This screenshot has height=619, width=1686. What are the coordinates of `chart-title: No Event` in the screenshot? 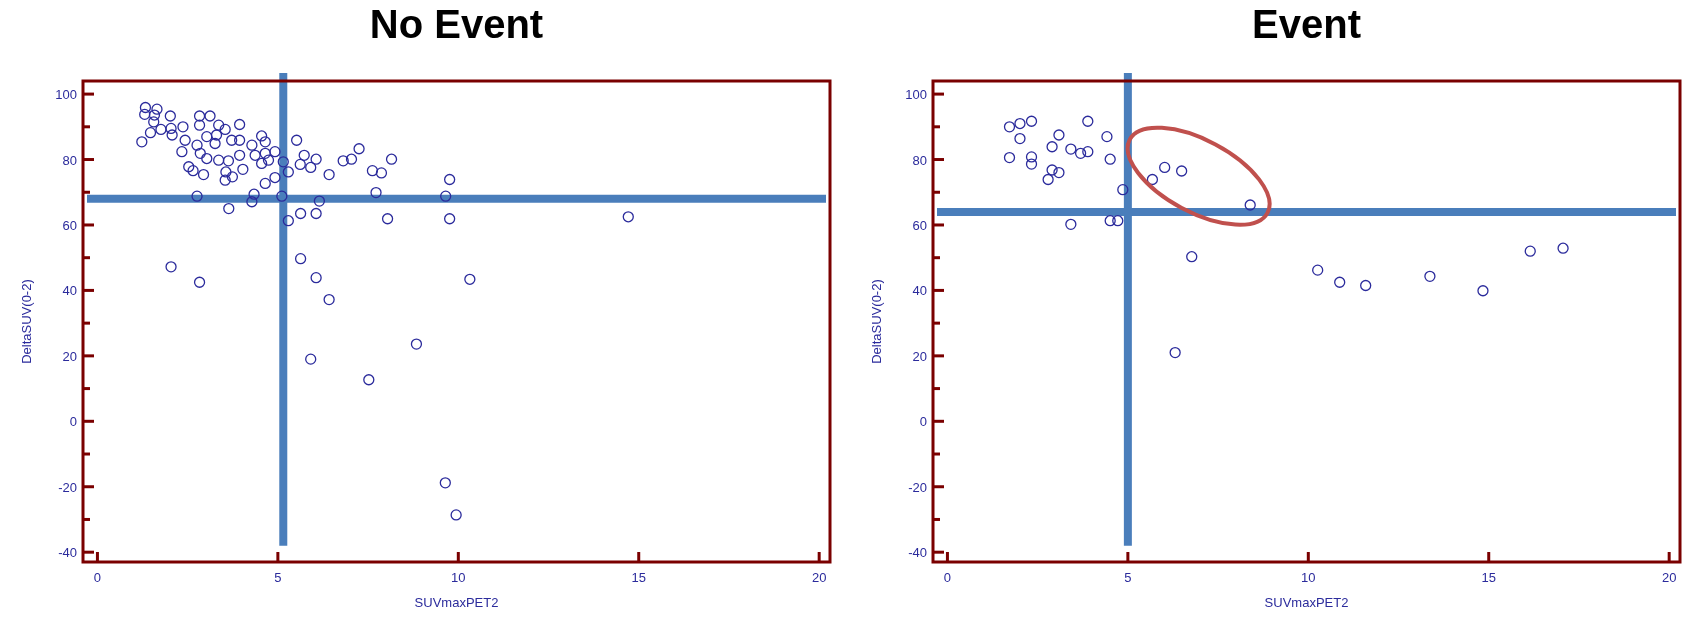 It's located at (456, 24).